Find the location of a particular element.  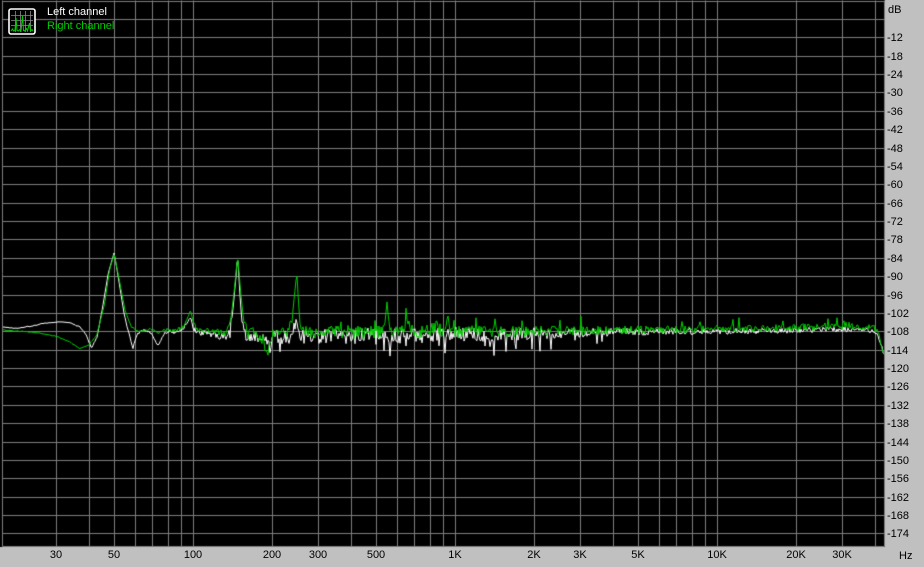

y-axis-tick-label: -30 is located at coordinates (895, 93).